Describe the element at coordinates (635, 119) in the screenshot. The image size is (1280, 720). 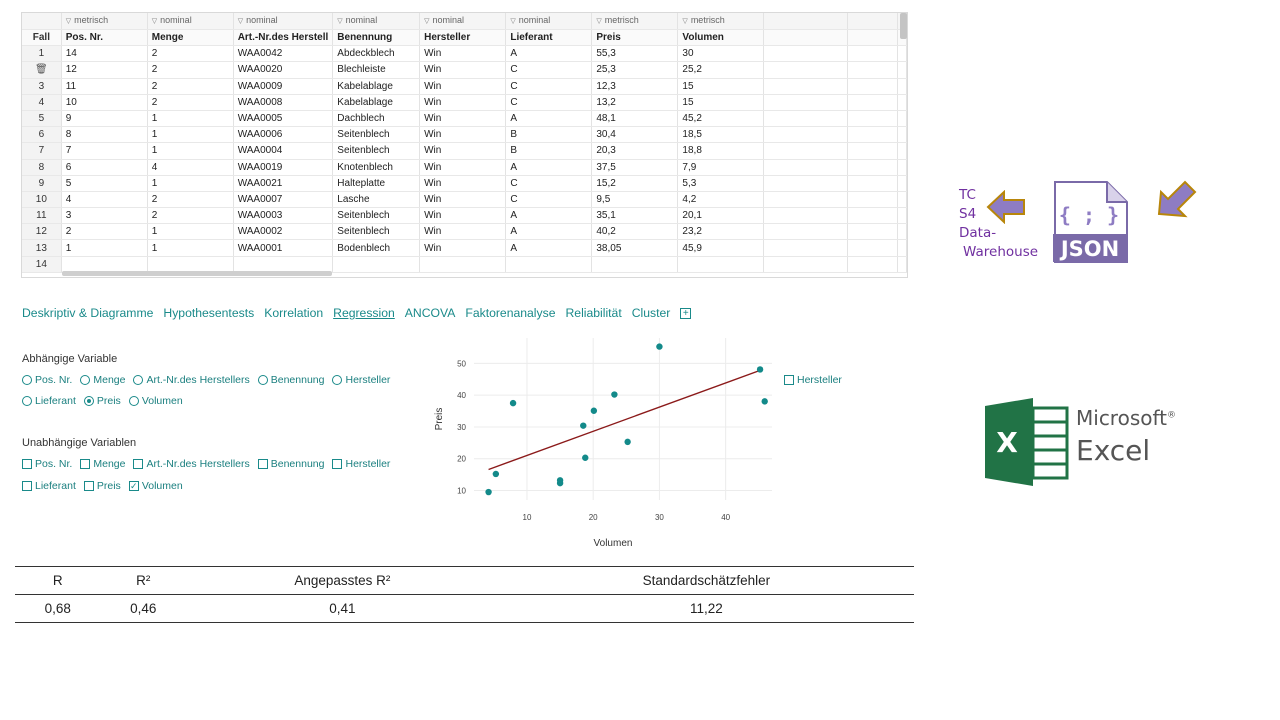
I see `table-cell: 48,1` at that location.